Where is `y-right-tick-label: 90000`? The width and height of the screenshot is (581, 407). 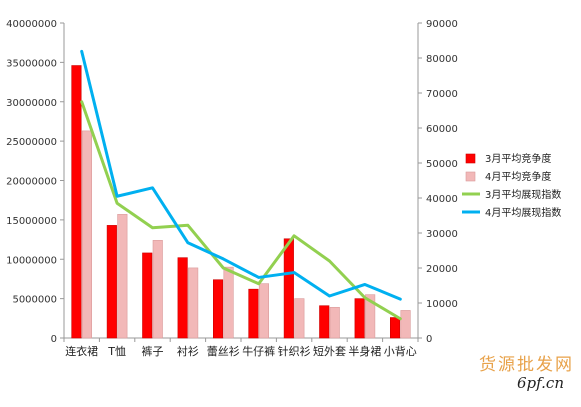
y-right-tick-label: 90000 is located at coordinates (442, 24).